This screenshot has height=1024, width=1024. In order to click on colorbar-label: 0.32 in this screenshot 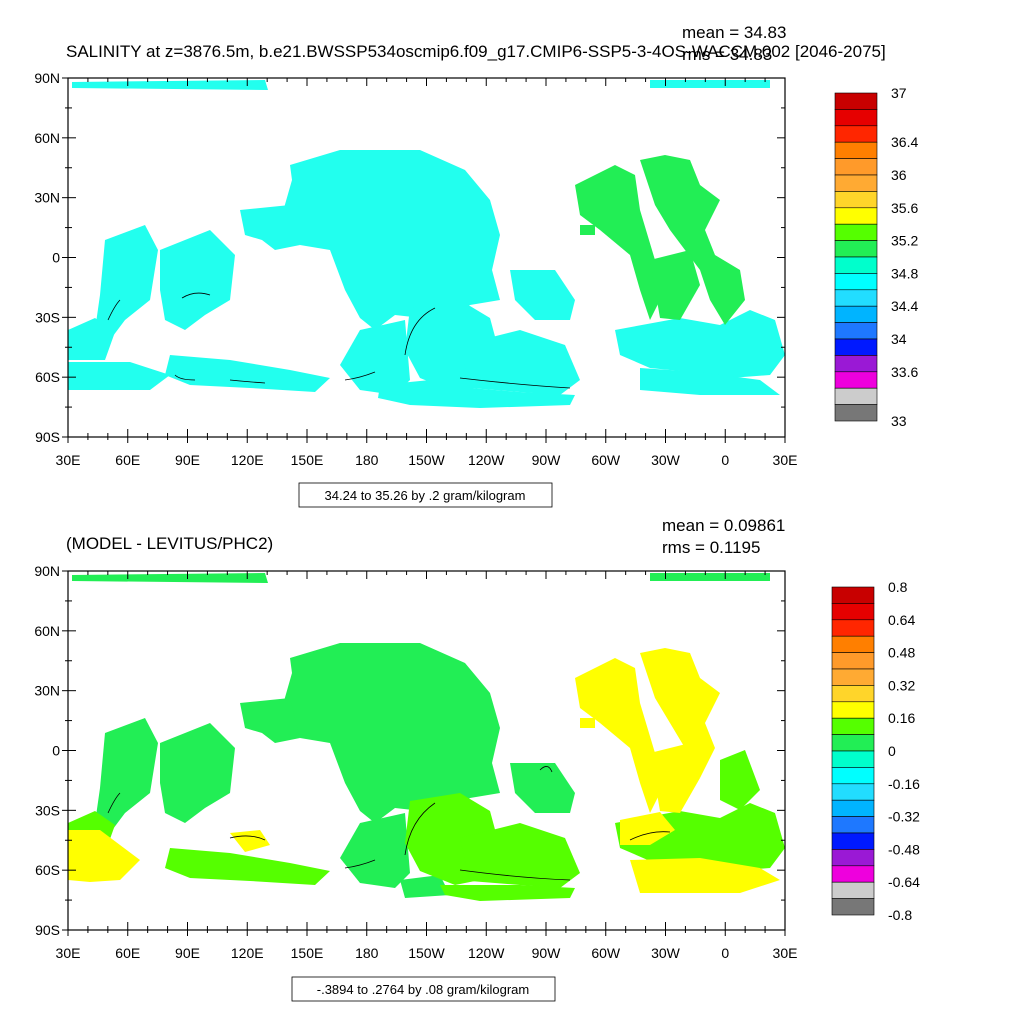, I will do `click(901, 685)`.